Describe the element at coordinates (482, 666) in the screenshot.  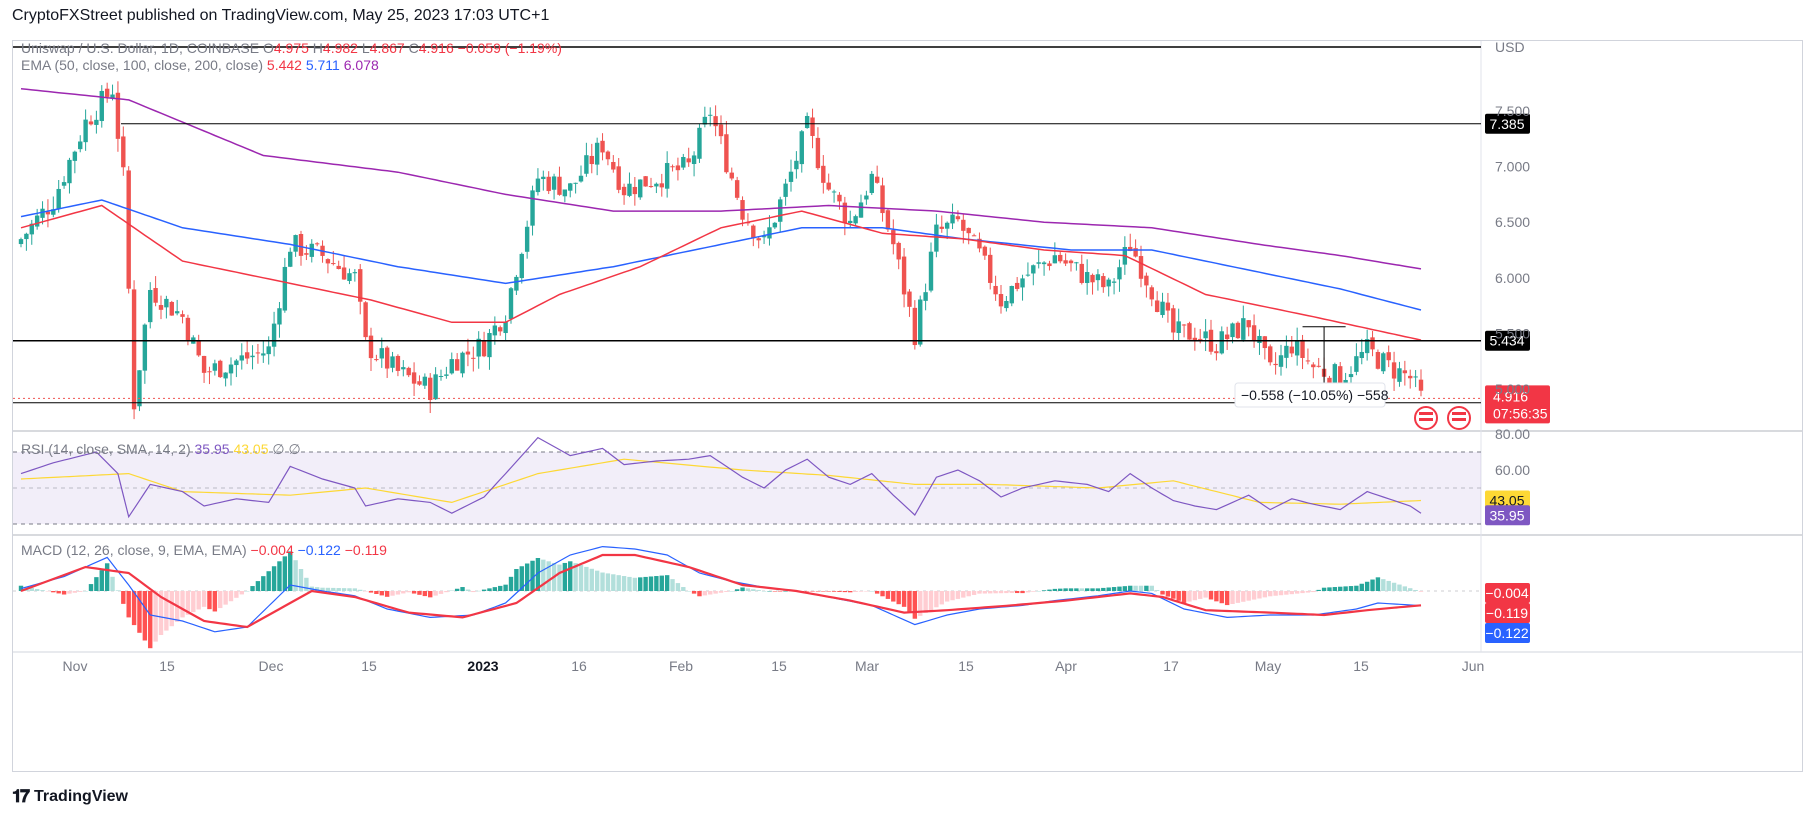
I see `time-axis-label: 2023` at that location.